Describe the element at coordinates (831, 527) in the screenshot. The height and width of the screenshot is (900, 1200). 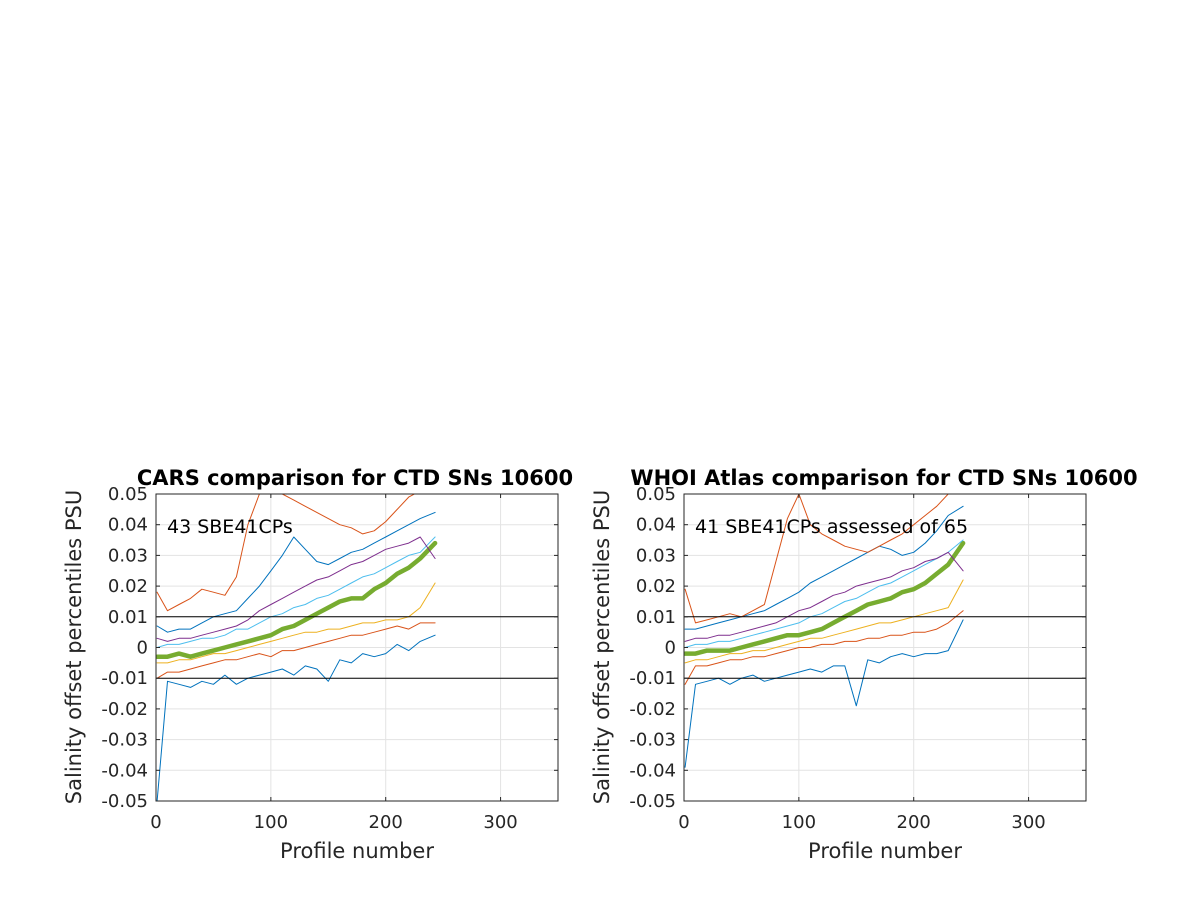
I see `float-count-annotation: 41 SBE41CPs assessed of 65` at that location.